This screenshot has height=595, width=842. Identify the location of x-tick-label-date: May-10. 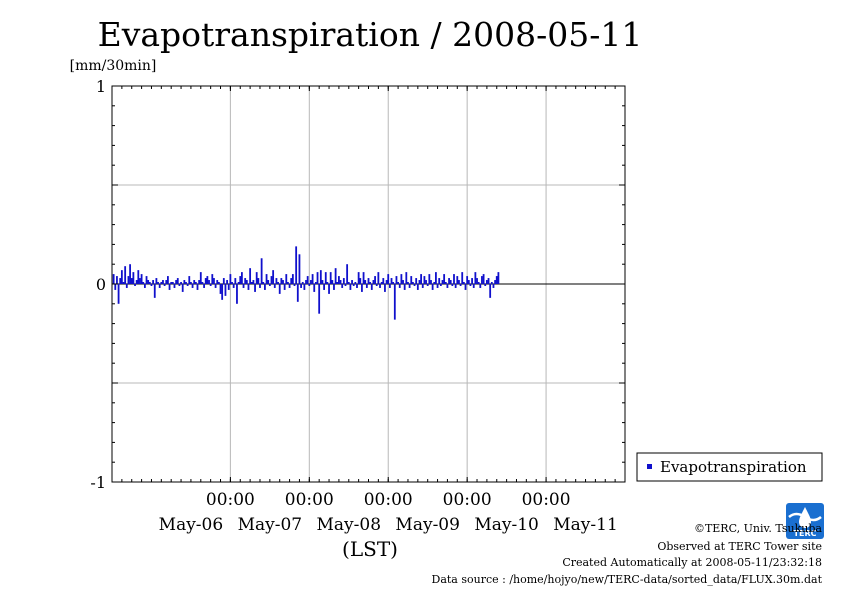
(506, 525).